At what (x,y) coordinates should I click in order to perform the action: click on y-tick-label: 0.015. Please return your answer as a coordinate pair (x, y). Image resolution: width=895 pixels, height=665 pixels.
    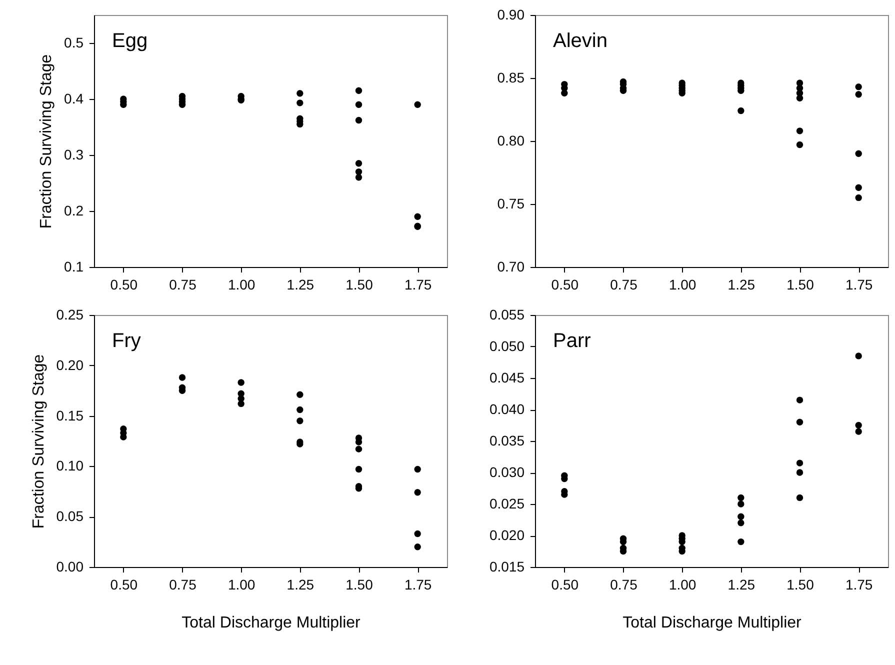
    Looking at the image, I should click on (507, 566).